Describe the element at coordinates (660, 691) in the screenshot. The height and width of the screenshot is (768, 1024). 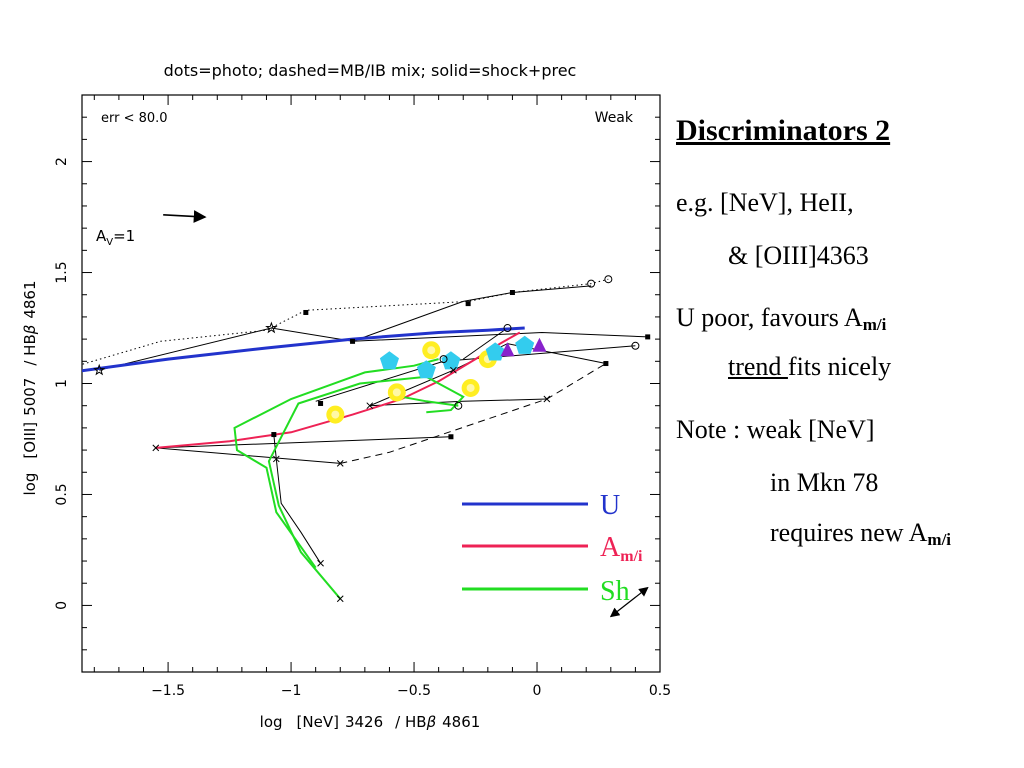
I see `x-tick-label: 0.5` at that location.